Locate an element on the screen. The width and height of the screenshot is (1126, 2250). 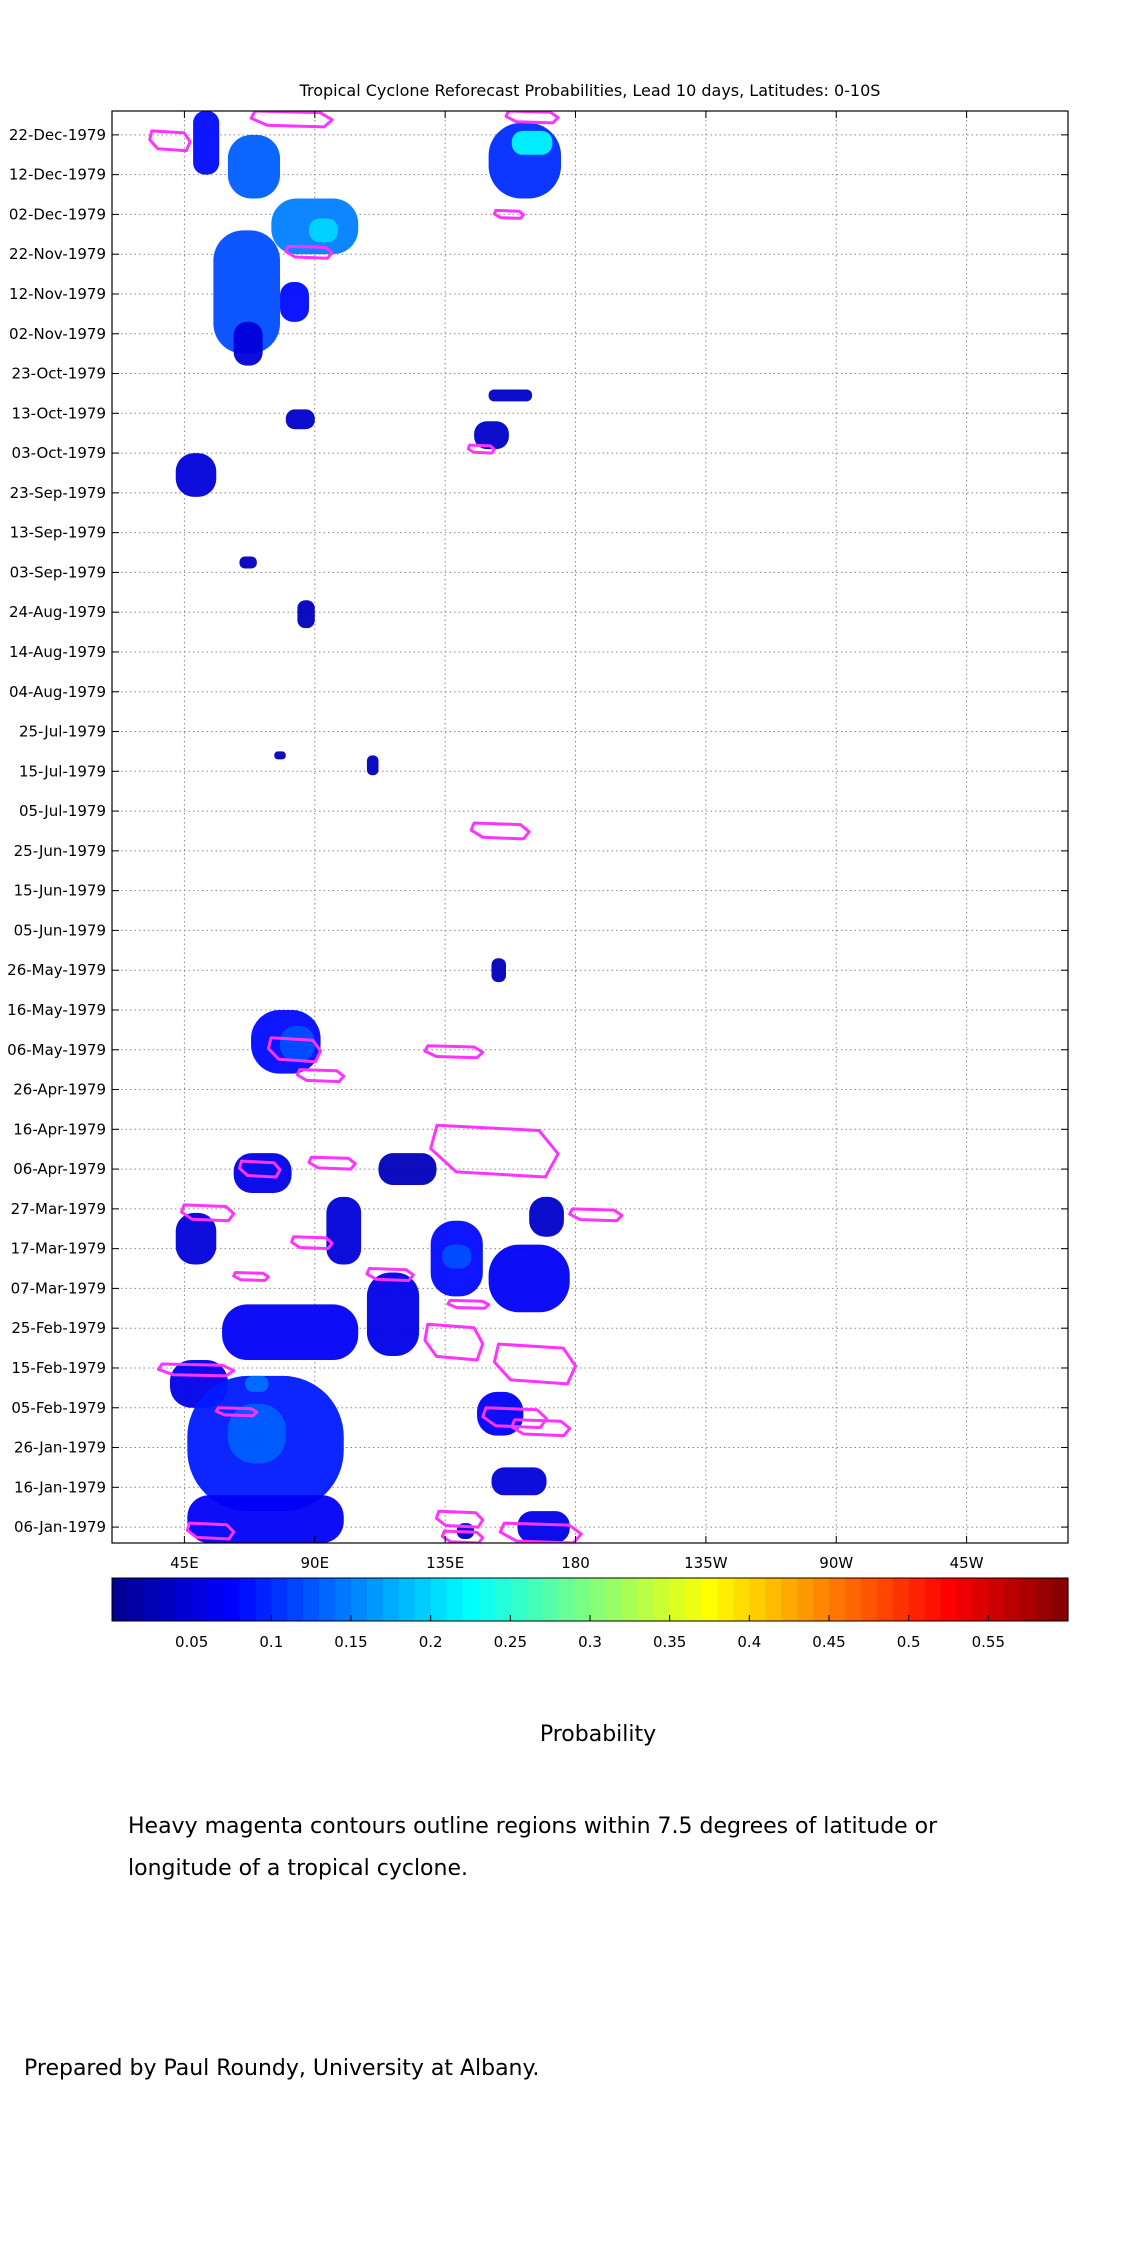
y-tick-label: 26-Apr-1979 is located at coordinates (59, 1090).